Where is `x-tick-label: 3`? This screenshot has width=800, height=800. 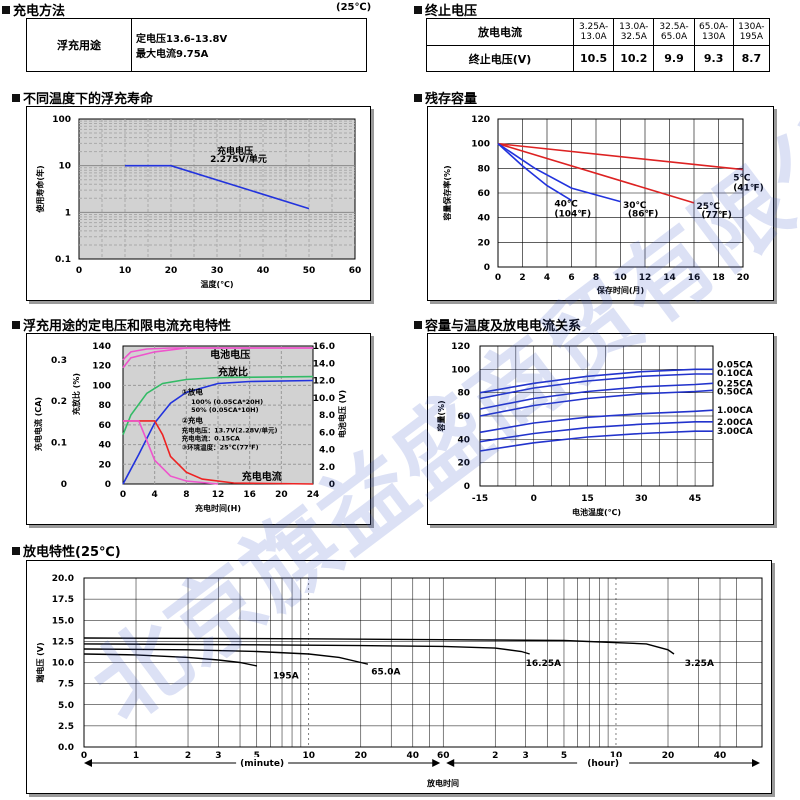
x-tick-label: 3 is located at coordinates (218, 756).